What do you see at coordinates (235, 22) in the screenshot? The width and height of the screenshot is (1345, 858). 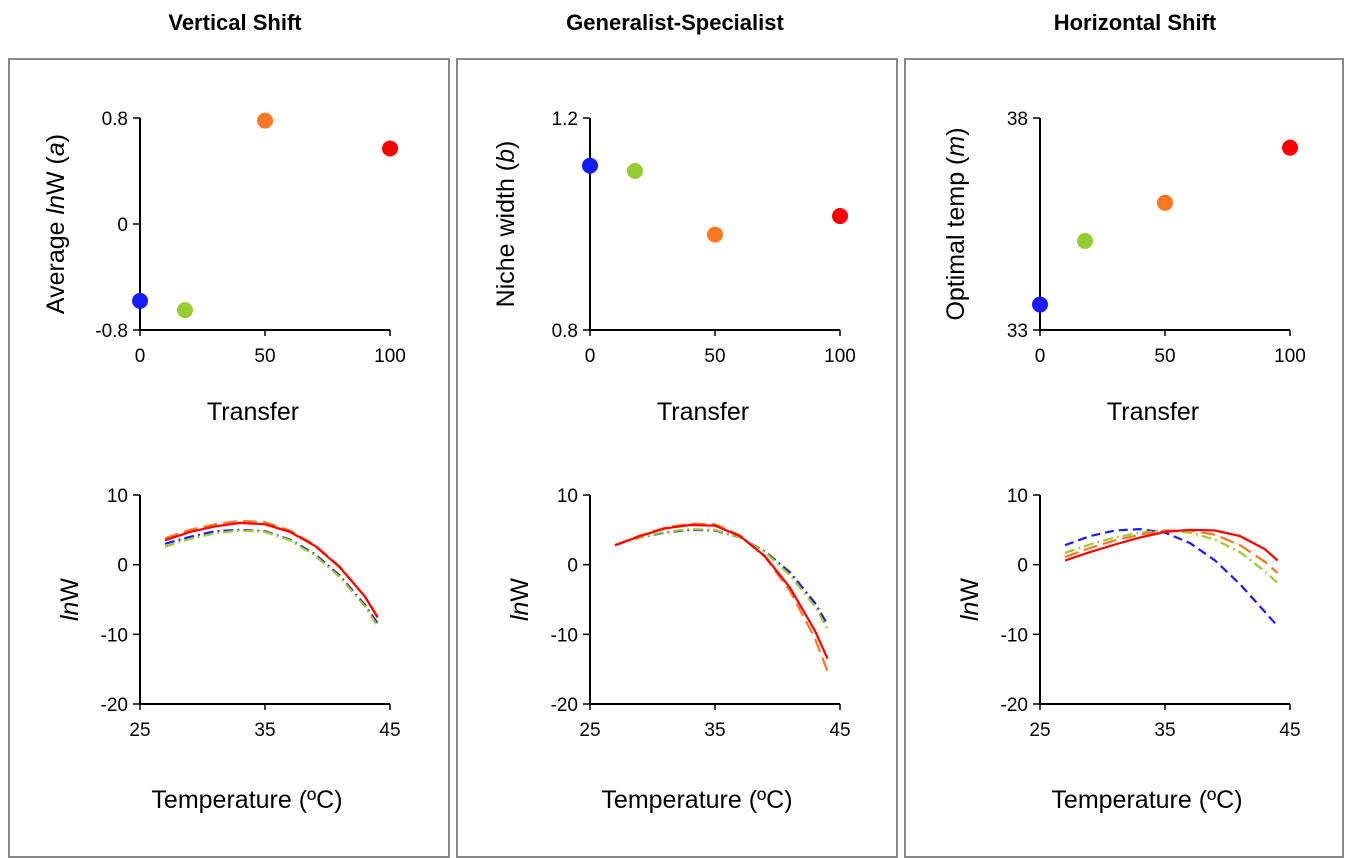 I see `column-title-vertical-shift: Vertical Shift` at bounding box center [235, 22].